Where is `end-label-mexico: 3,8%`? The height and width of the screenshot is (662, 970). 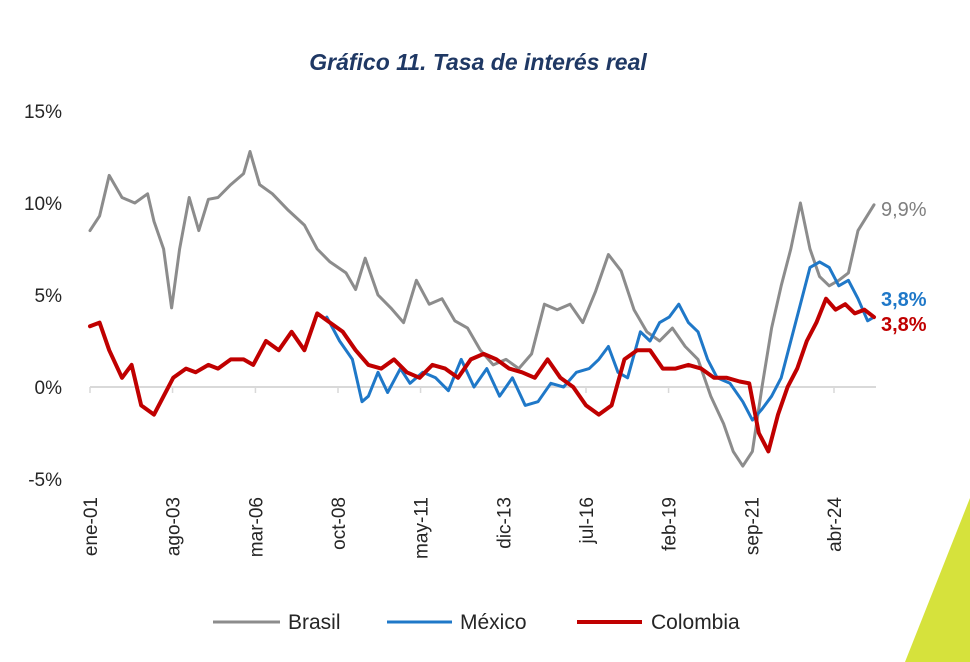 end-label-mexico: 3,8% is located at coordinates (904, 300).